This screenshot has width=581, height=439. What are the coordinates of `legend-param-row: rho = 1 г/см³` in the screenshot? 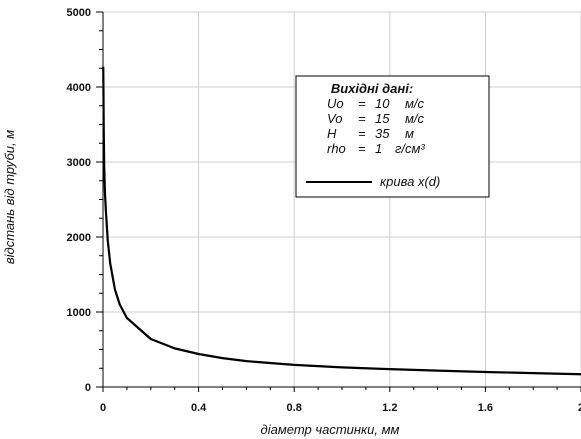 It's located at (376, 148).